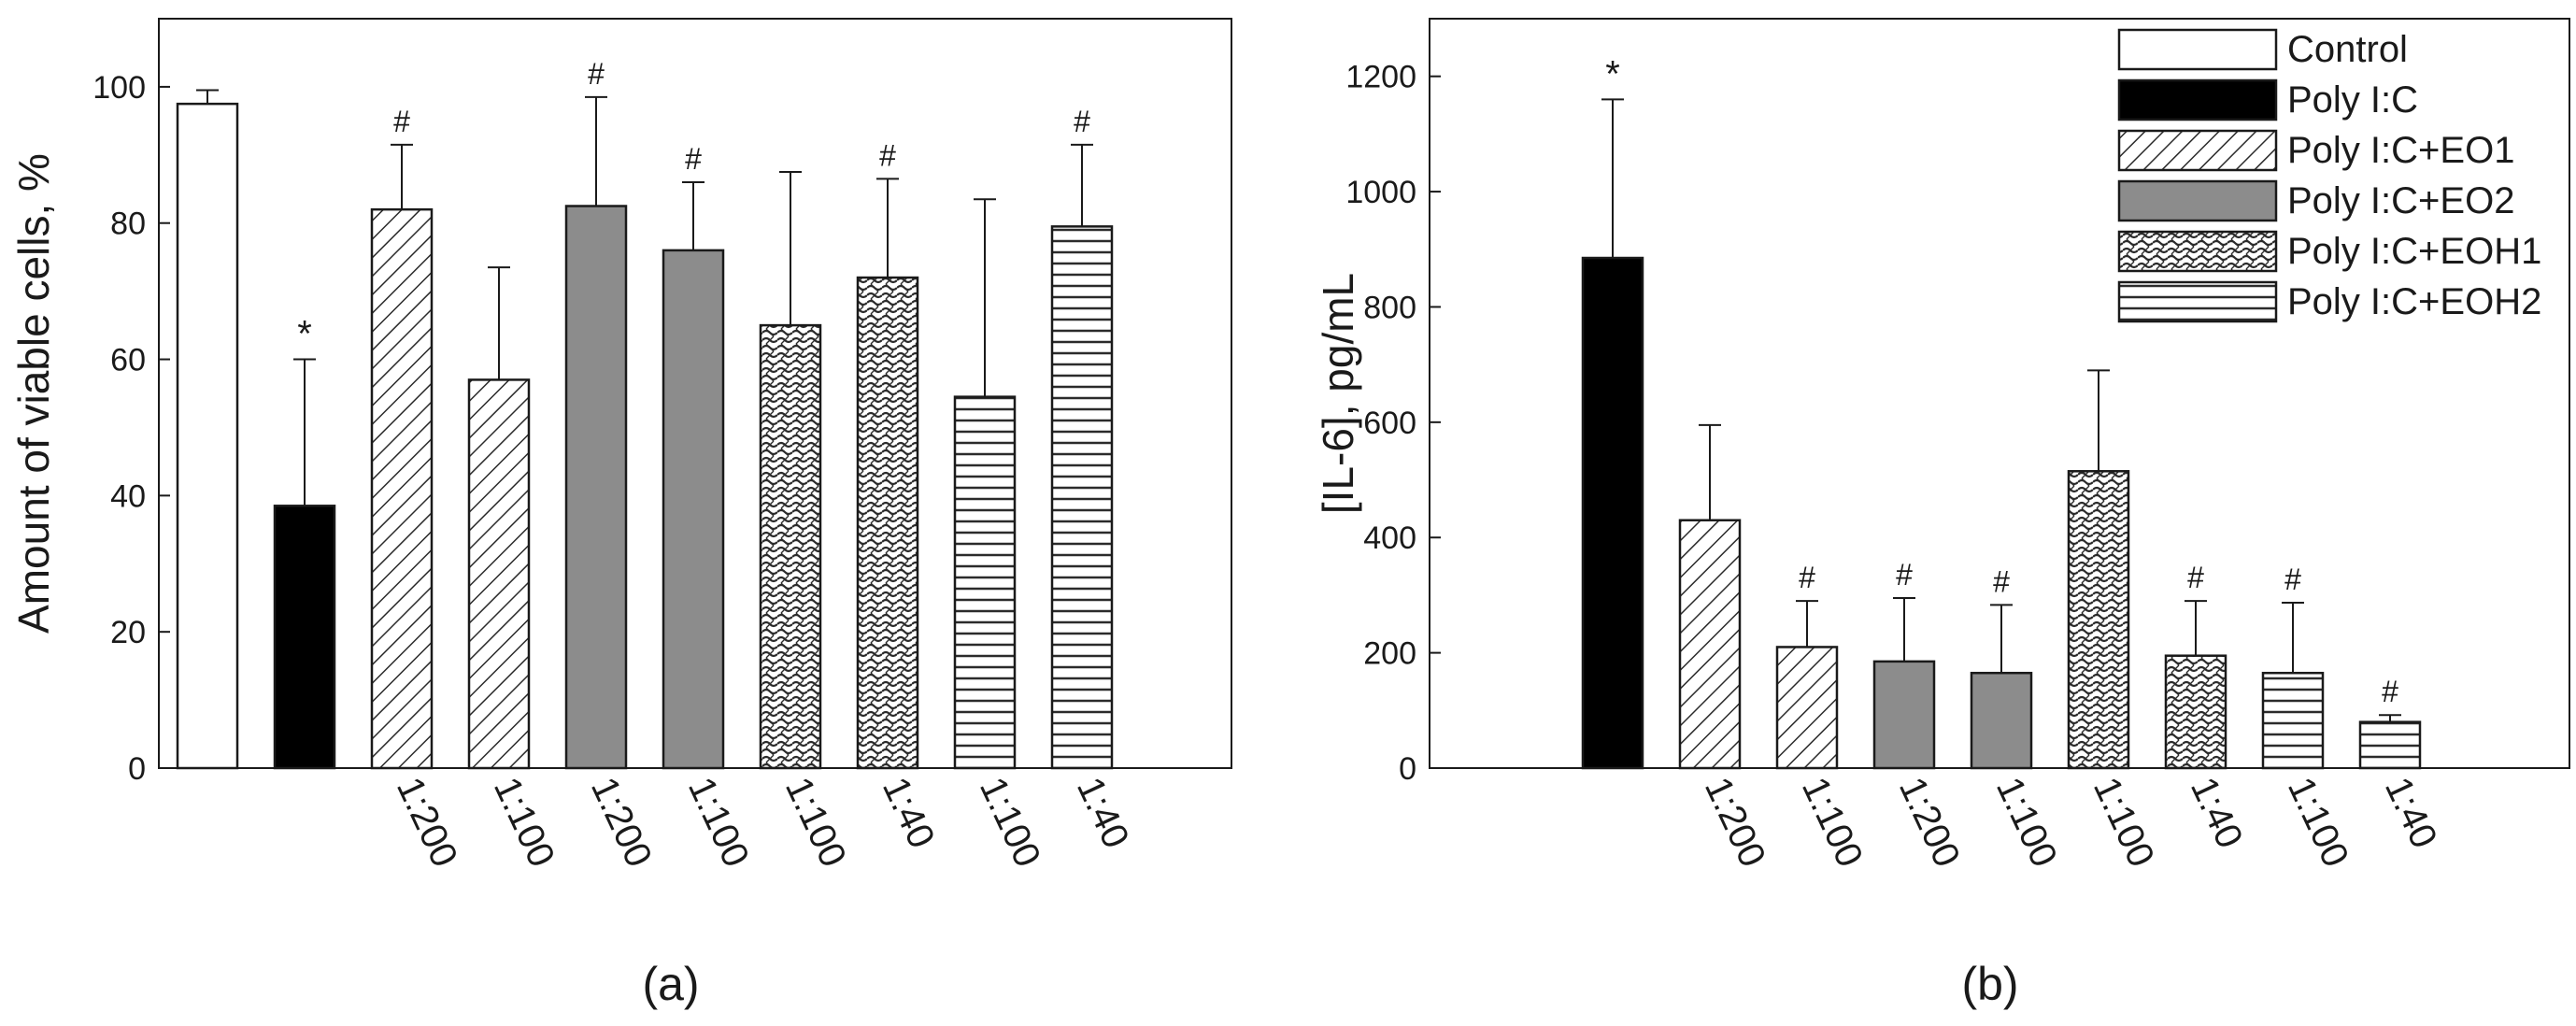  I want to click on y-tick-label: 40, so click(128, 496).